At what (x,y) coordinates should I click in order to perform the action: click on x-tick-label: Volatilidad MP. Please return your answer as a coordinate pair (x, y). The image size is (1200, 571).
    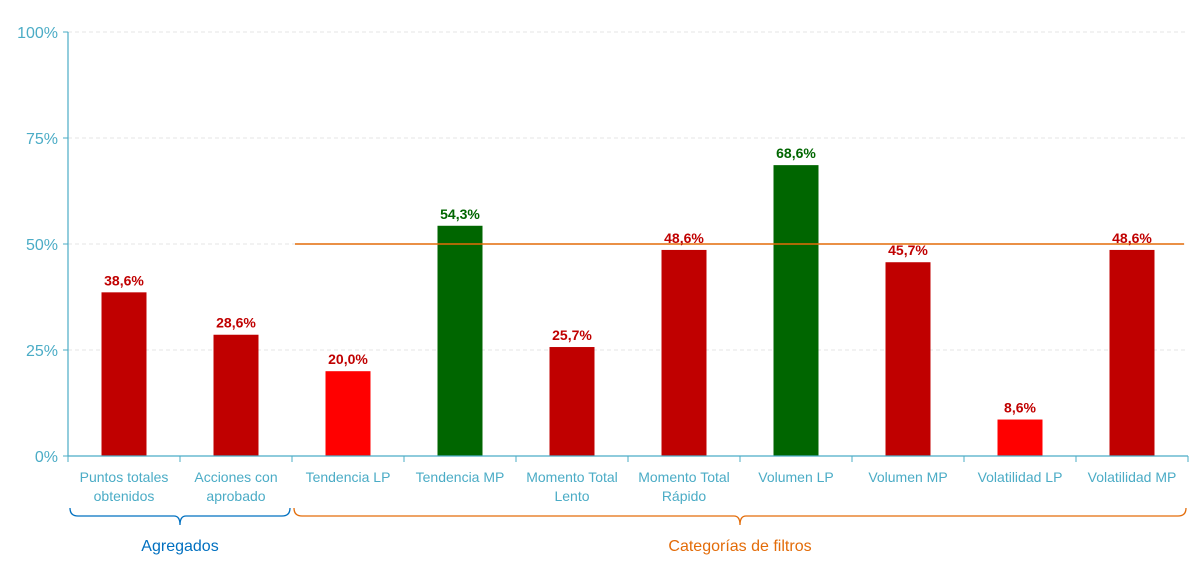
    Looking at the image, I should click on (1132, 477).